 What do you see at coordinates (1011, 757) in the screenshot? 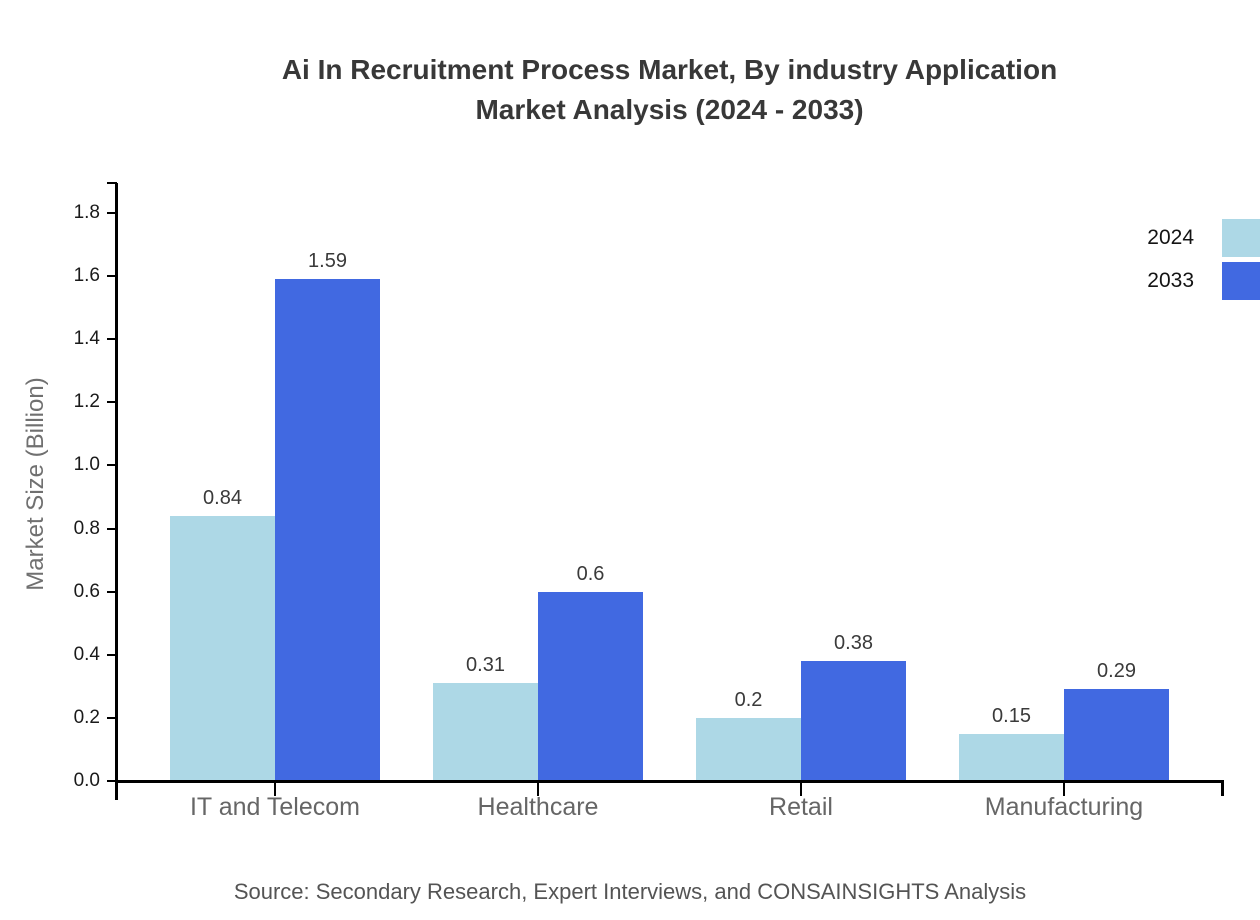
I see `bar-2024-manufacturing` at bounding box center [1011, 757].